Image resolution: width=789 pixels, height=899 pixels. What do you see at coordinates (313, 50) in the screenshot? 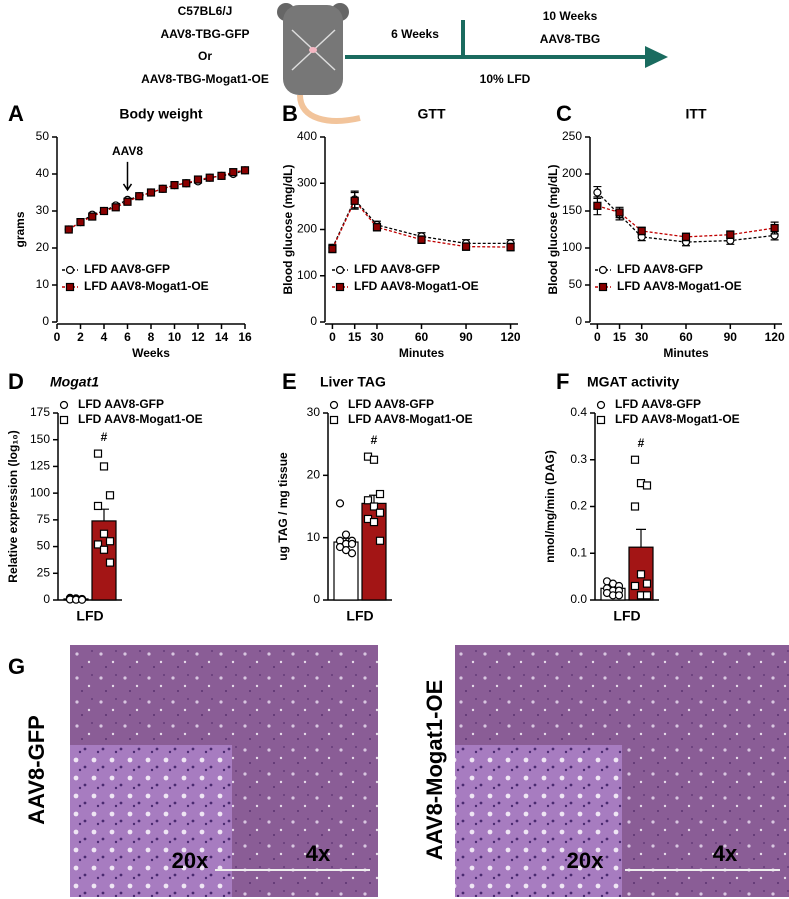
I see `mouse-liver` at bounding box center [313, 50].